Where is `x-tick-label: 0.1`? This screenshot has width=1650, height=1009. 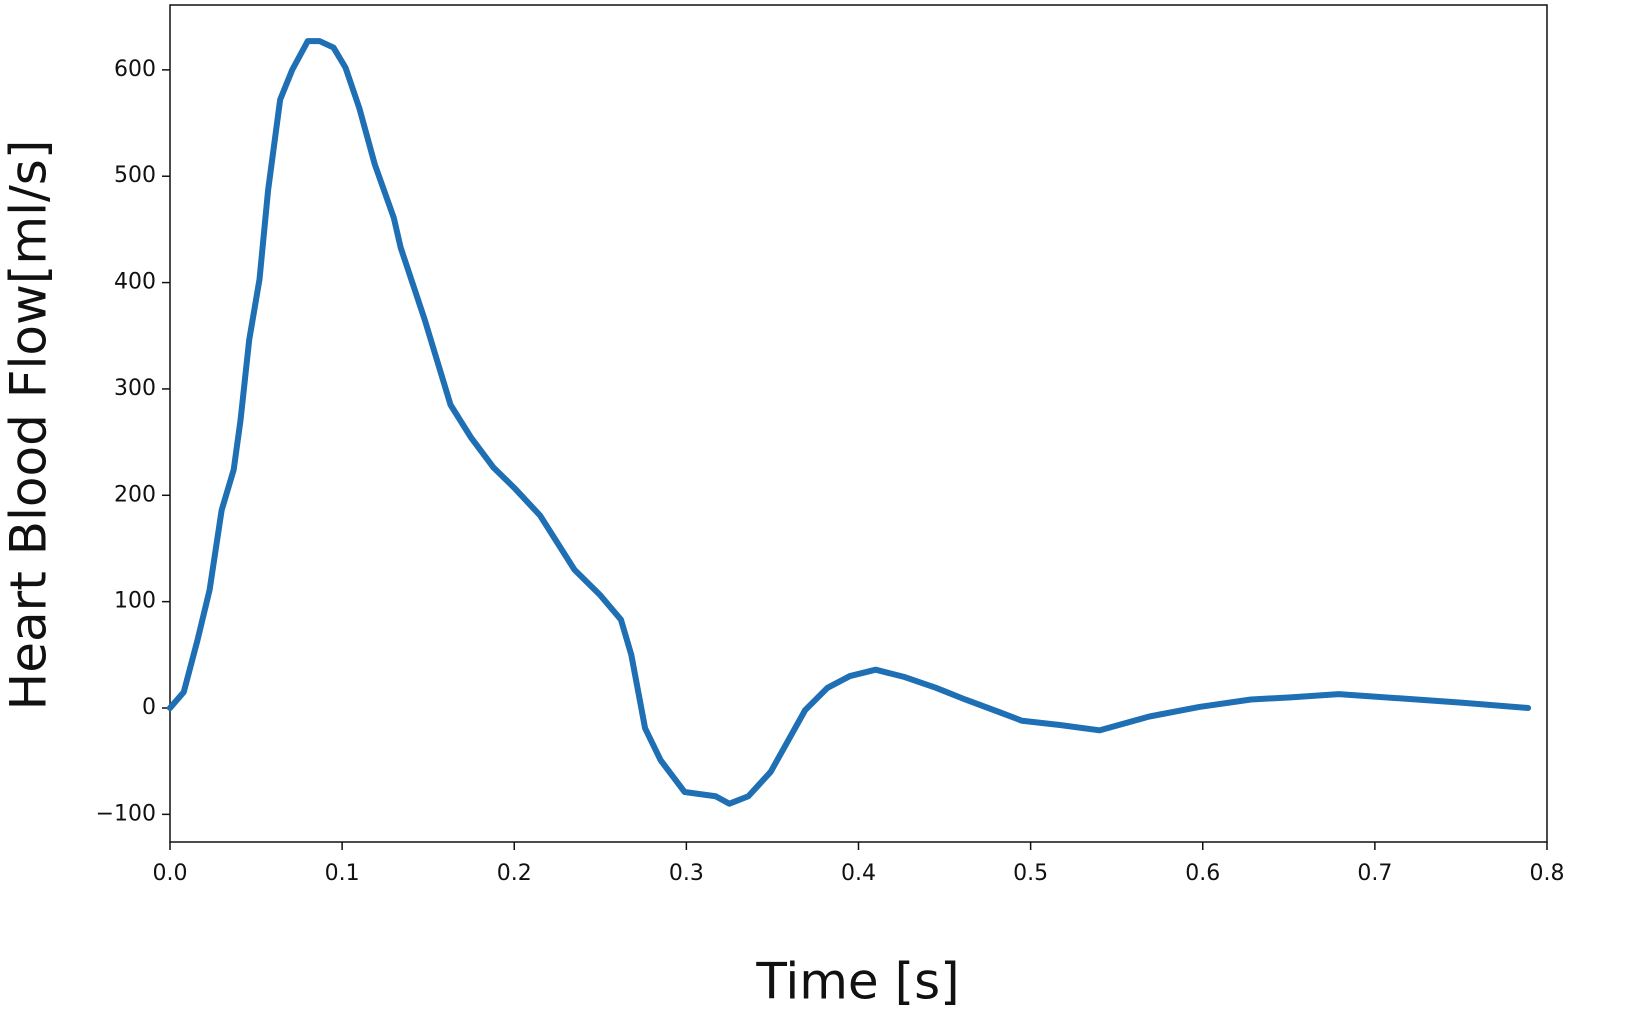 x-tick-label: 0.1 is located at coordinates (342, 873).